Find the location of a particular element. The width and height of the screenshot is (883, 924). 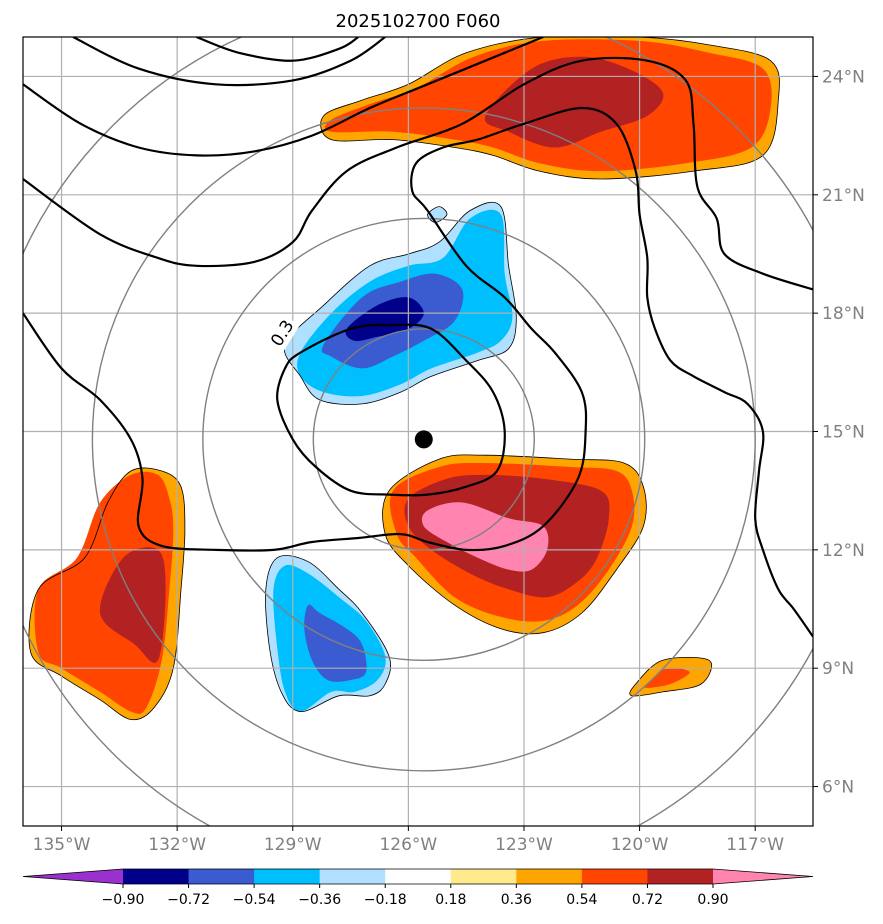

chart-title: 2025102700 F060 is located at coordinates (418, 21).